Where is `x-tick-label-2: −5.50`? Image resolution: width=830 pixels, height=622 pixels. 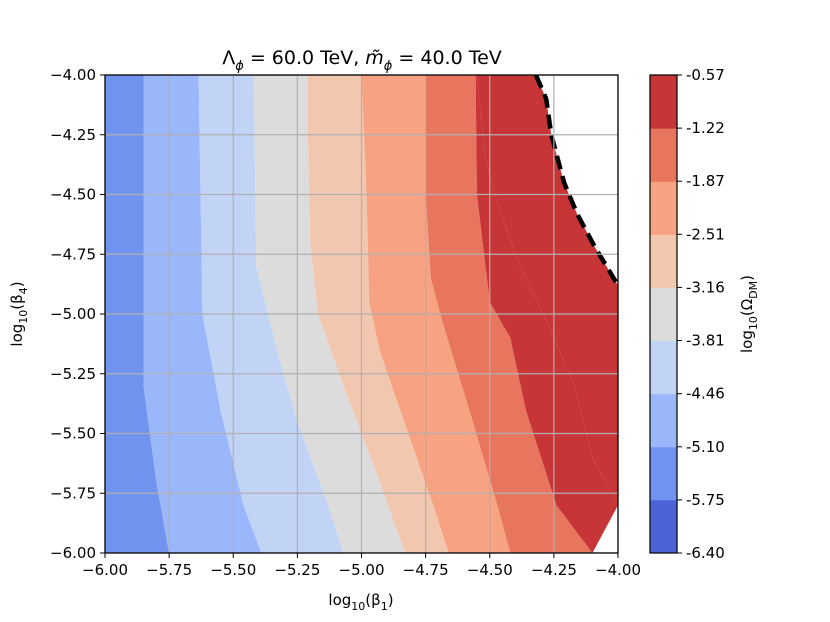 x-tick-label-2: −5.50 is located at coordinates (233, 570).